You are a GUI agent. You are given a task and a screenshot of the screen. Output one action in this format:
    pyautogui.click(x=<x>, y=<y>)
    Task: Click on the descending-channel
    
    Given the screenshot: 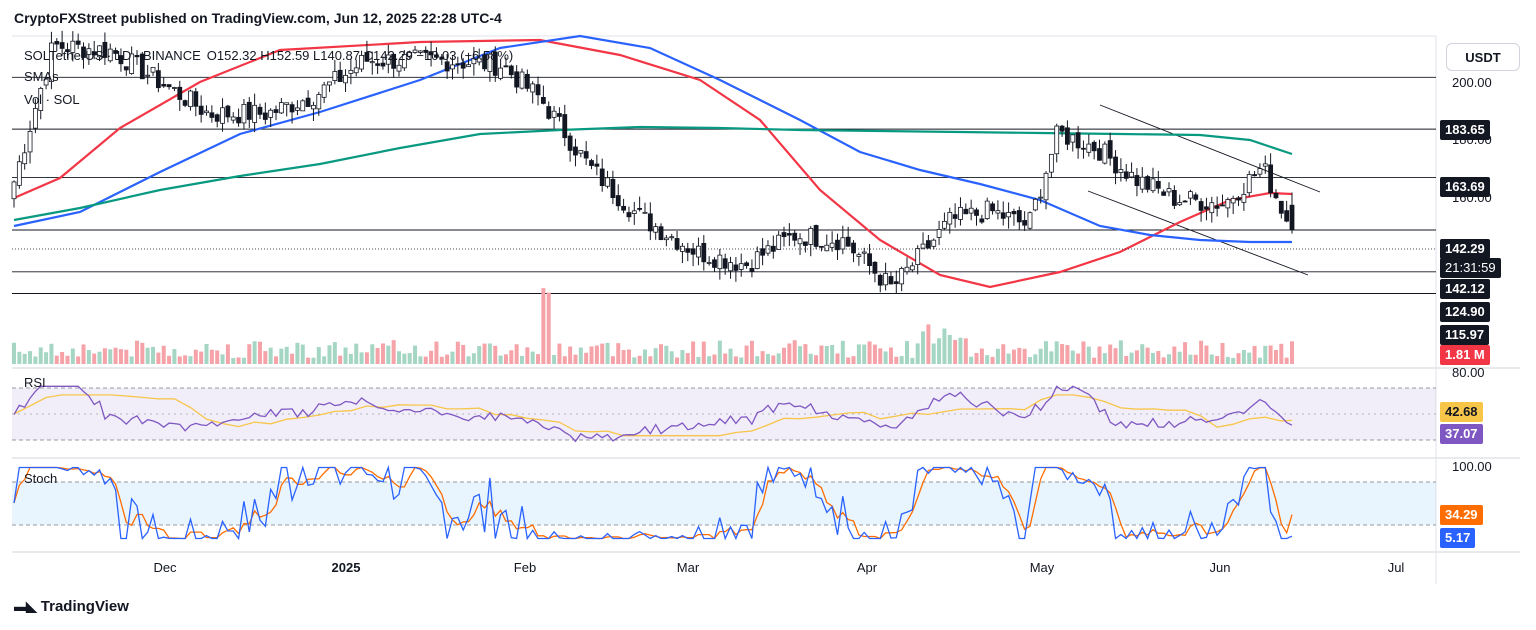 What is the action you would take?
    pyautogui.click(x=1204, y=190)
    